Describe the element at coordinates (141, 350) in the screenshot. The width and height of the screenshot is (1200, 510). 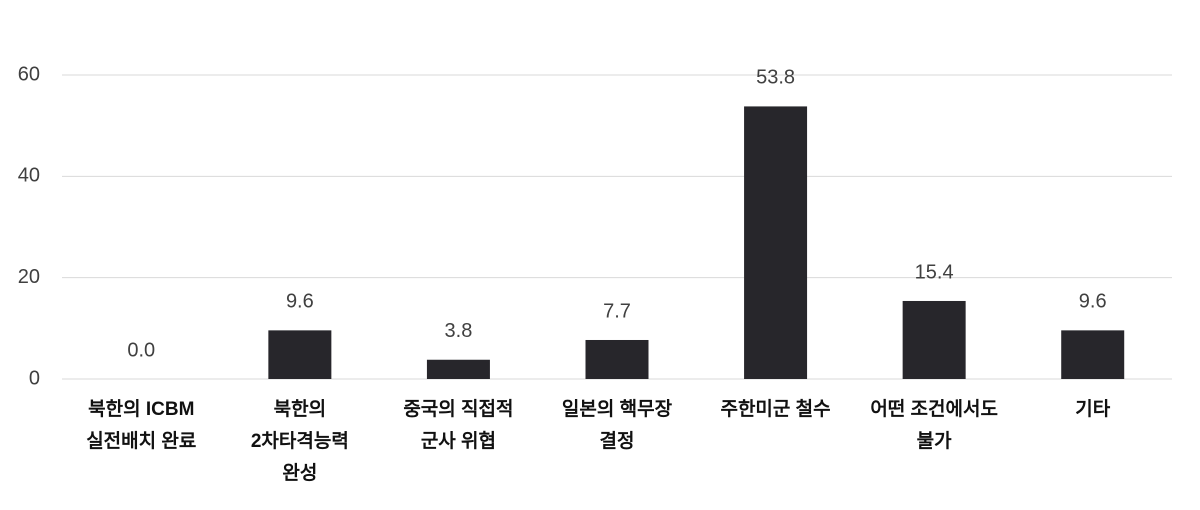
I see `value-label: 0.0` at that location.